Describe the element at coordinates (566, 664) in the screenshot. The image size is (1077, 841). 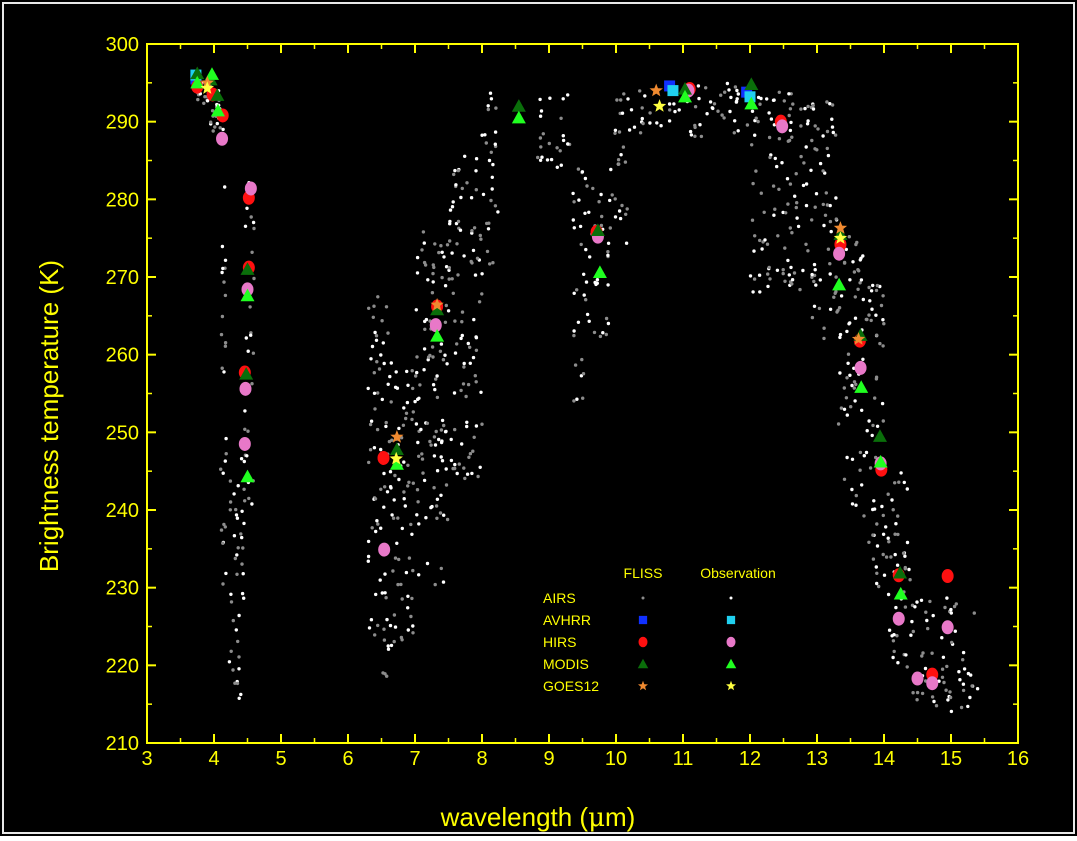
I see `legend-label-modis: MODIS` at that location.